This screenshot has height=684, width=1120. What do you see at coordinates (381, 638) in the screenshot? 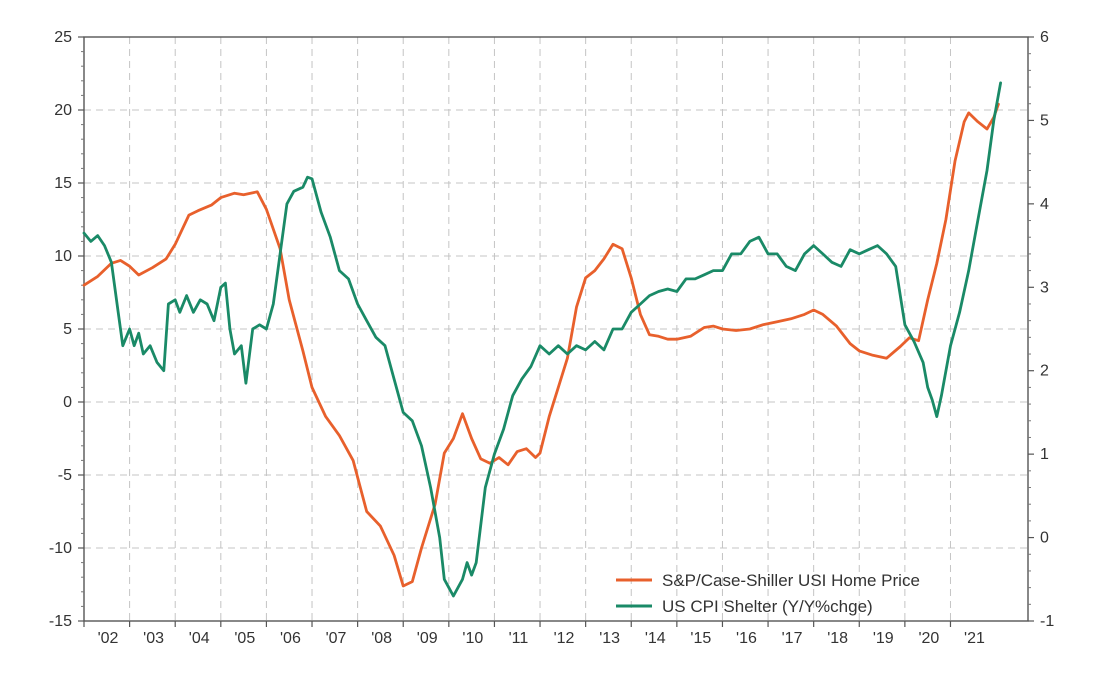
I see `x-tick-label: '08` at bounding box center [381, 638].